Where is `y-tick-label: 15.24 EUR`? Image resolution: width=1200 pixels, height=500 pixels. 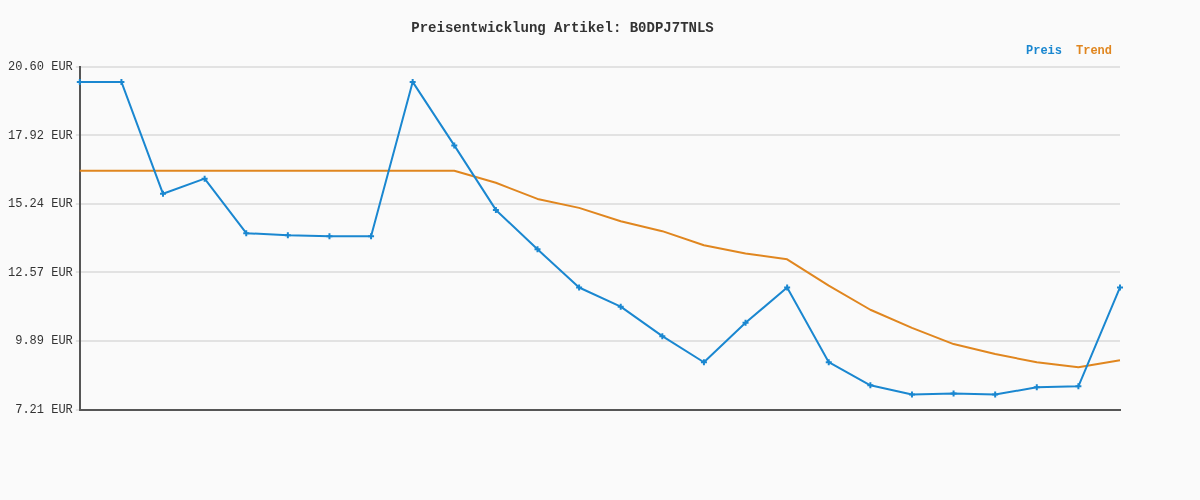 y-tick-label: 15.24 EUR is located at coordinates (40, 204).